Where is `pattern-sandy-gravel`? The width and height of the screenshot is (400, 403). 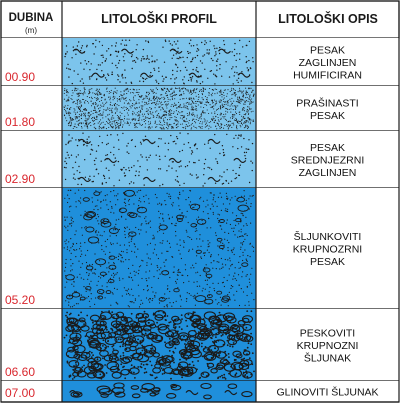 pattern-sandy-gravel is located at coordinates (159, 345).